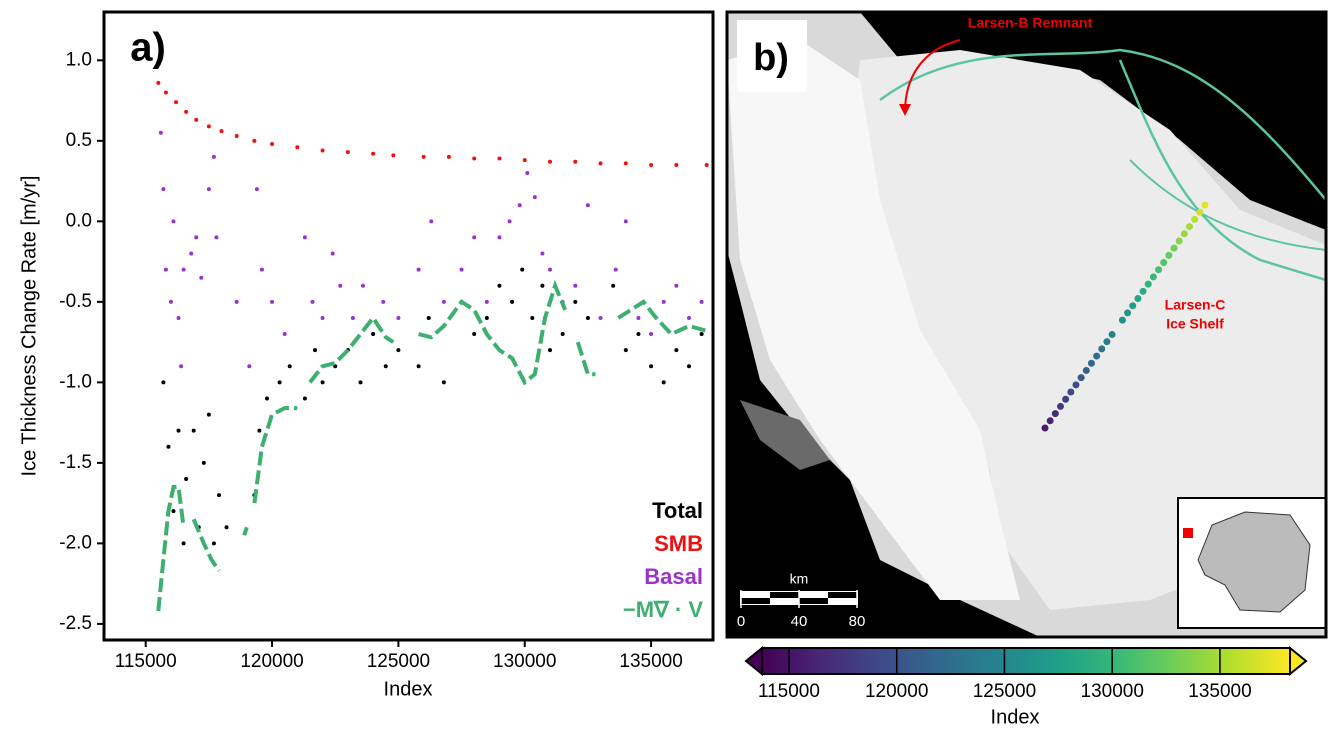  What do you see at coordinates (753, 661) in the screenshot?
I see `colorbar-extend` at bounding box center [753, 661].